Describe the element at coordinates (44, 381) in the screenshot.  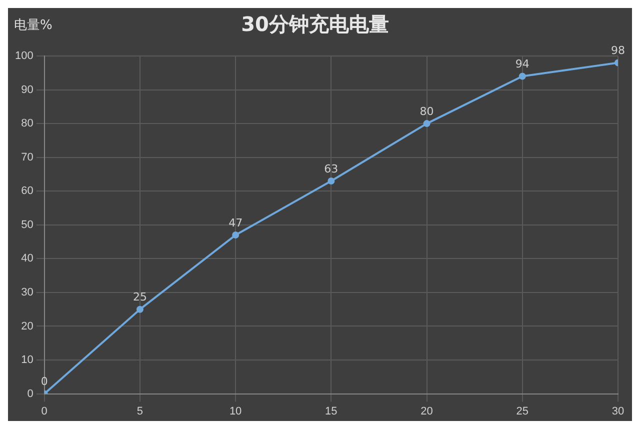
I see `data-label: 0` at that location.